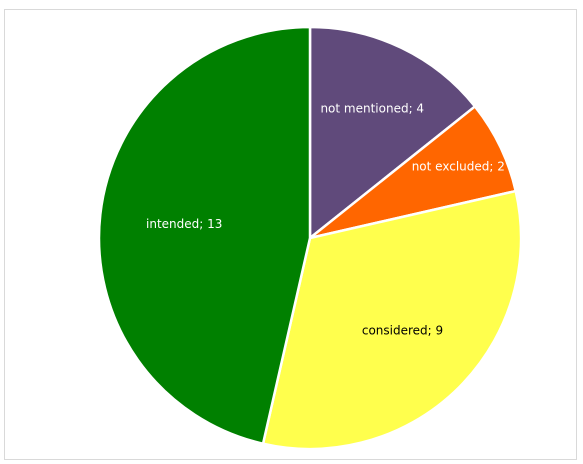  What do you see at coordinates (372, 109) in the screenshot?
I see `pie-label-not-mentioned: not mentioned; 4` at bounding box center [372, 109].